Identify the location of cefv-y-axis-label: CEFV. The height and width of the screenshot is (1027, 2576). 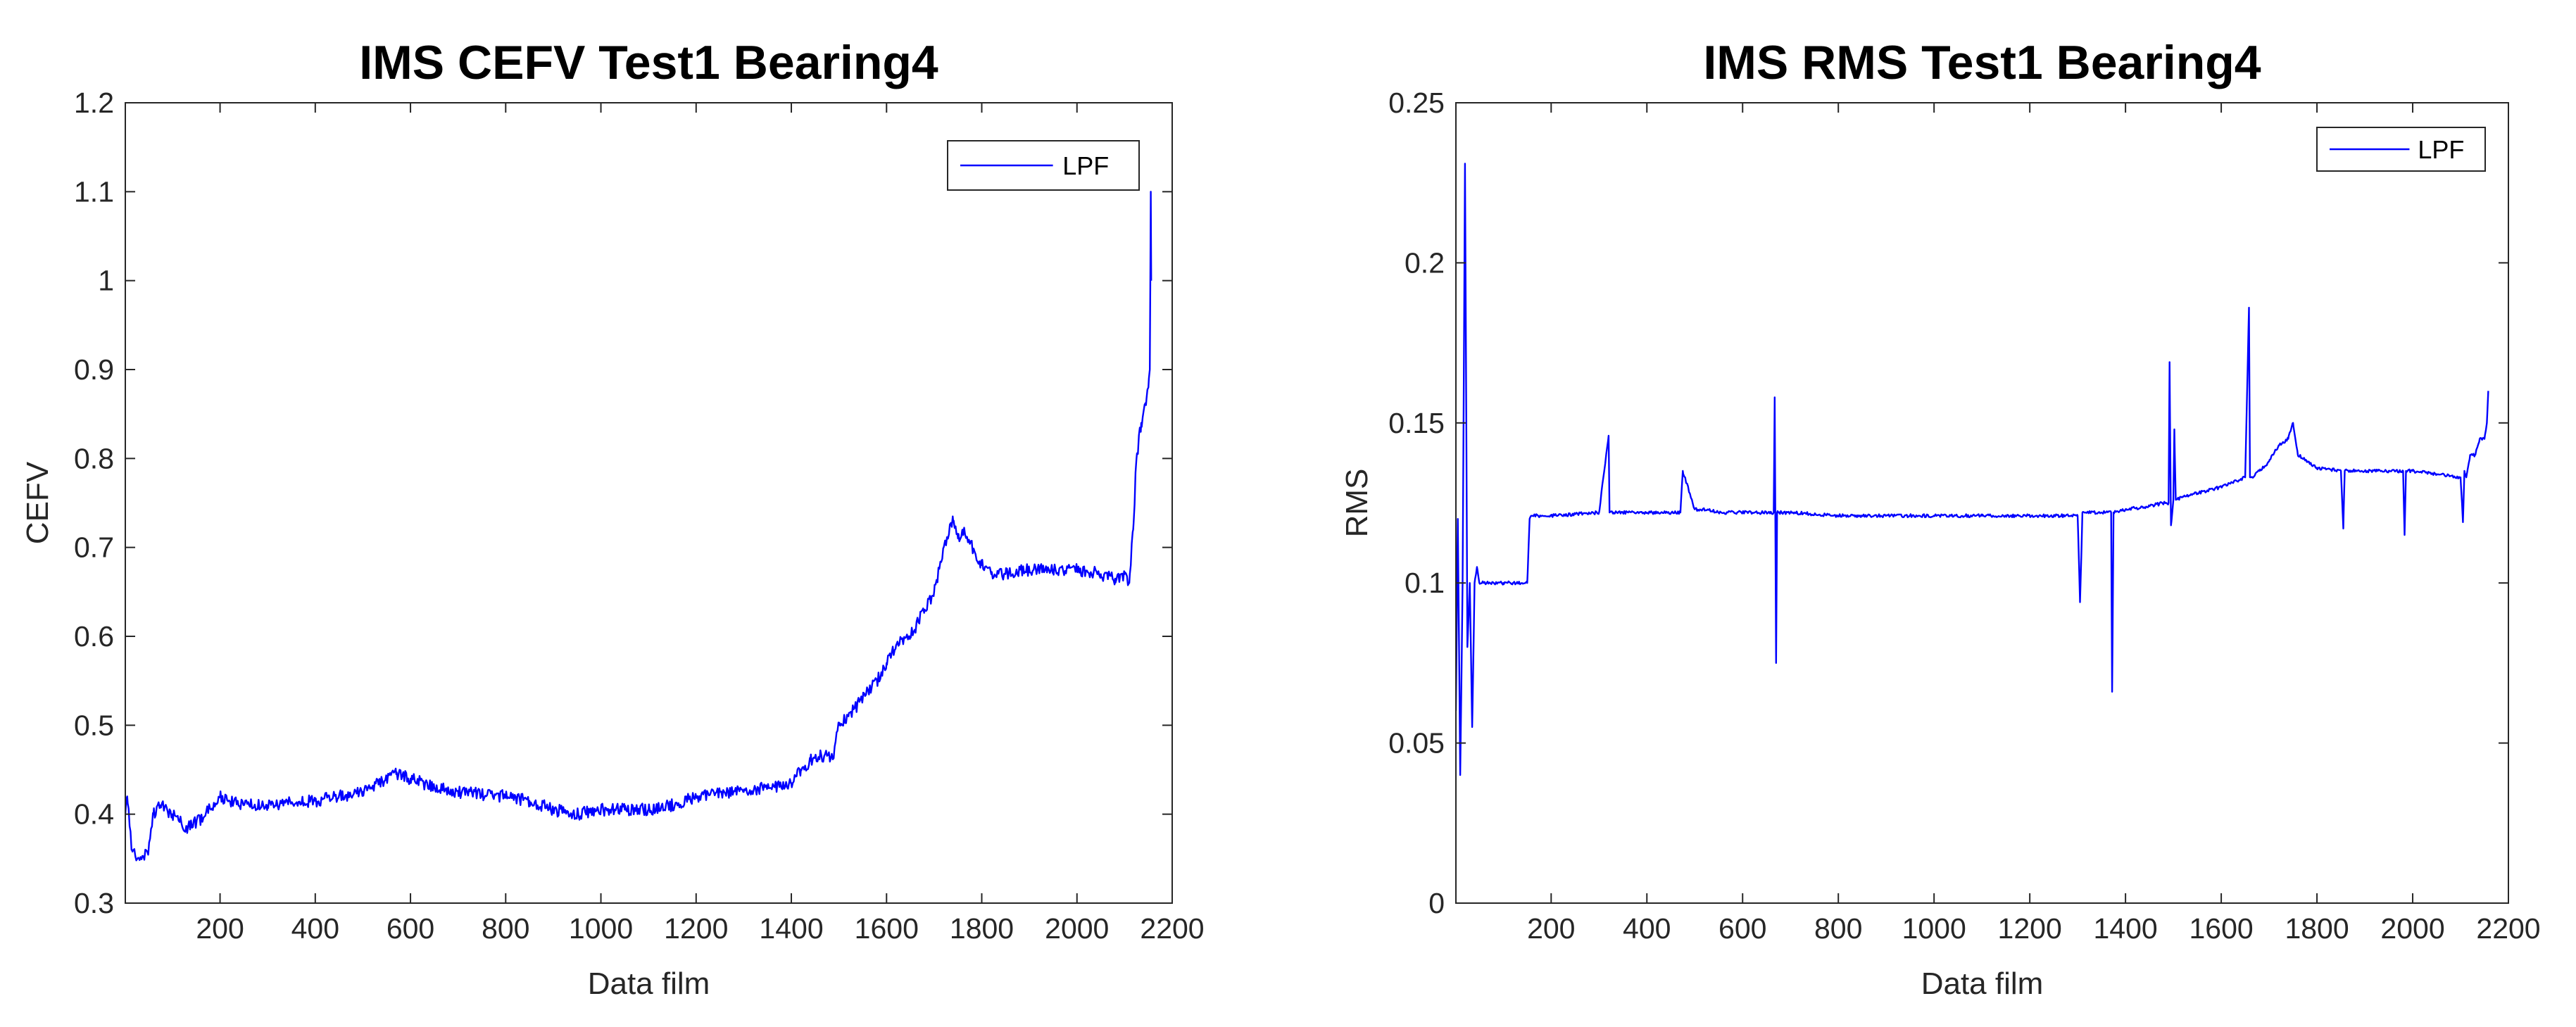
(37, 503).